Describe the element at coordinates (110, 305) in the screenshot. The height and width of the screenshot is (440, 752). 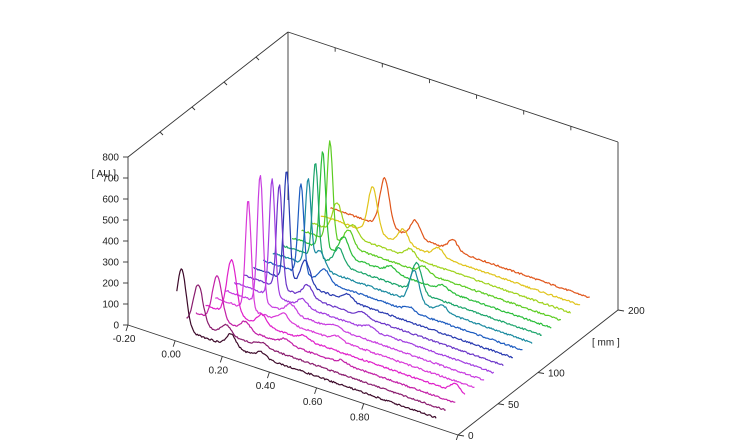
I see `au-tick-label: 100` at that location.